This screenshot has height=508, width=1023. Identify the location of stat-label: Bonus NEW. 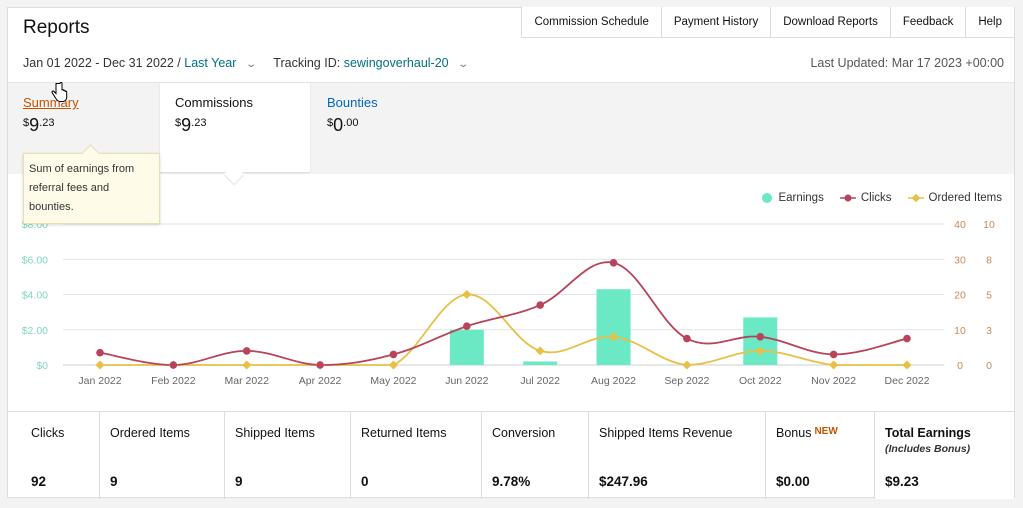
(820, 433).